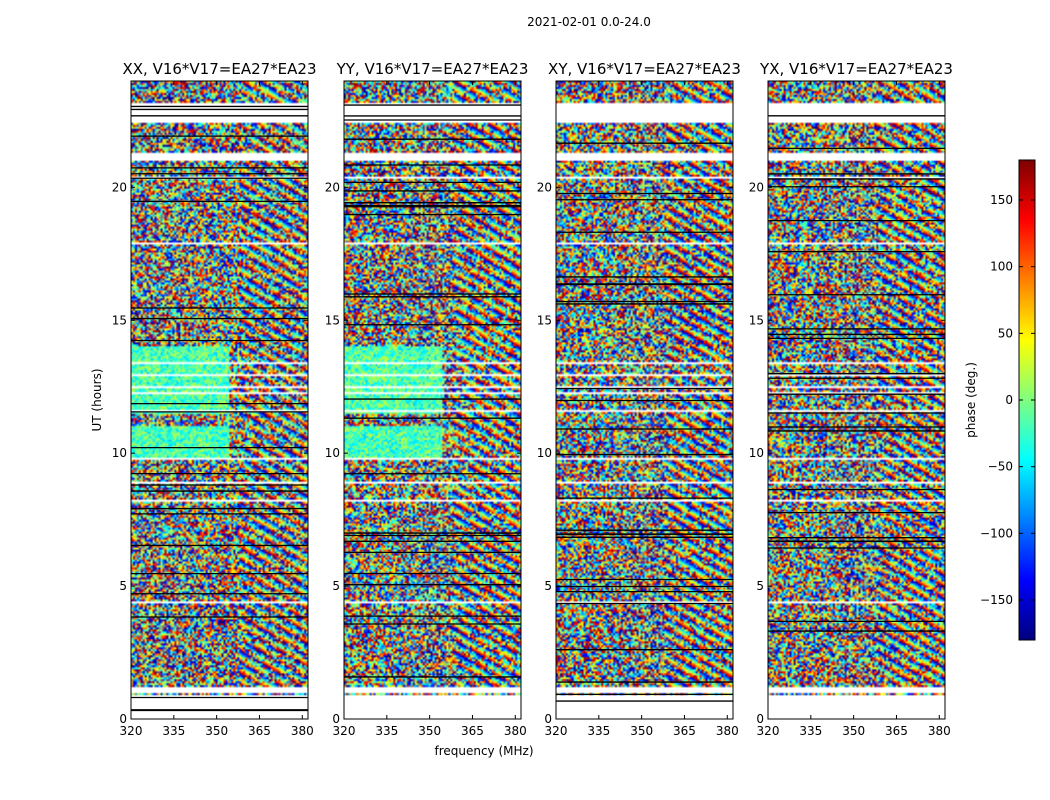 The image size is (1050, 800). Describe the element at coordinates (996, 533) in the screenshot. I see `colorbar-tick-label: −100` at that location.